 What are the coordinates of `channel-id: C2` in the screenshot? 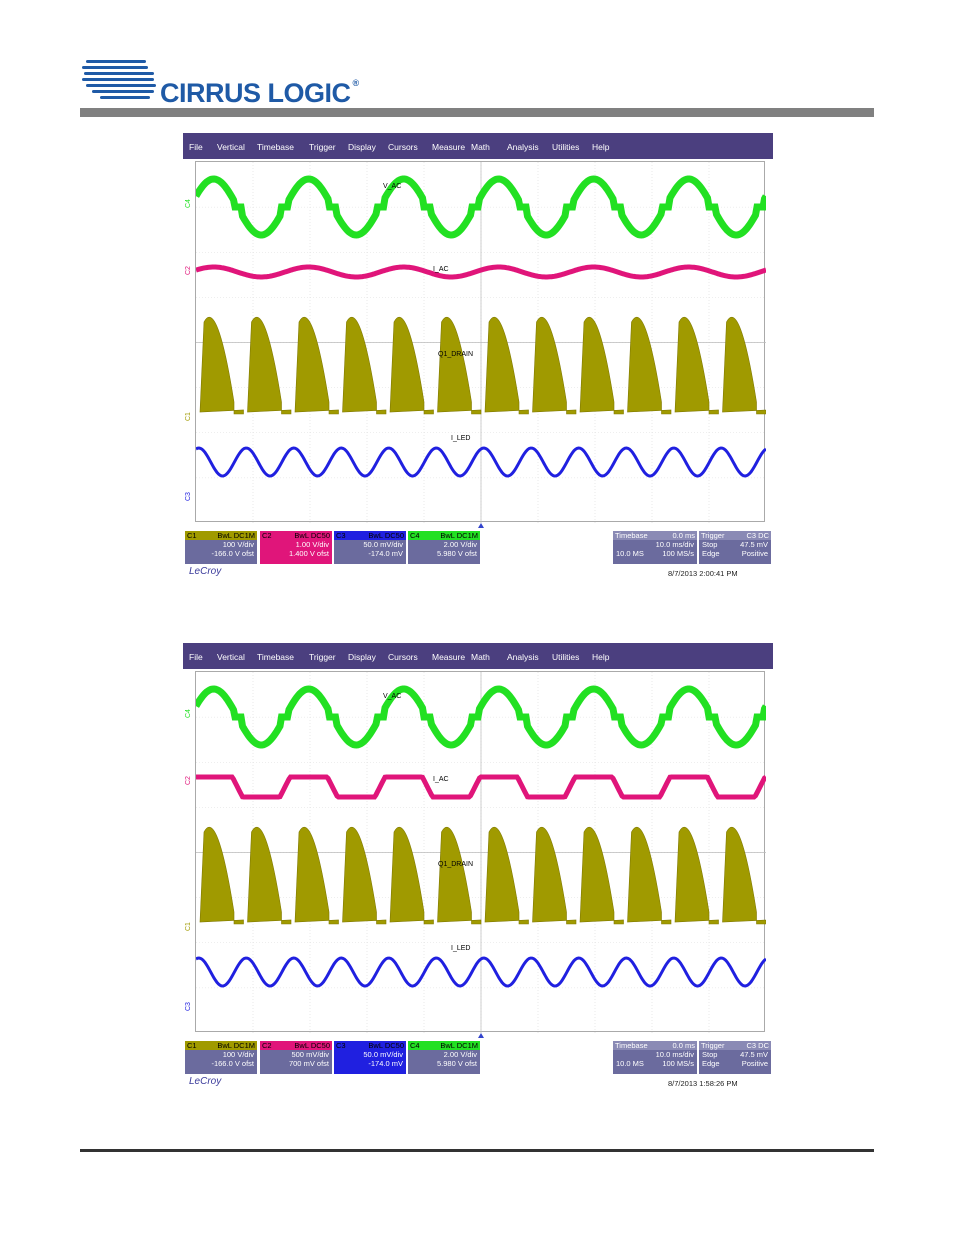 It's located at (267, 535).